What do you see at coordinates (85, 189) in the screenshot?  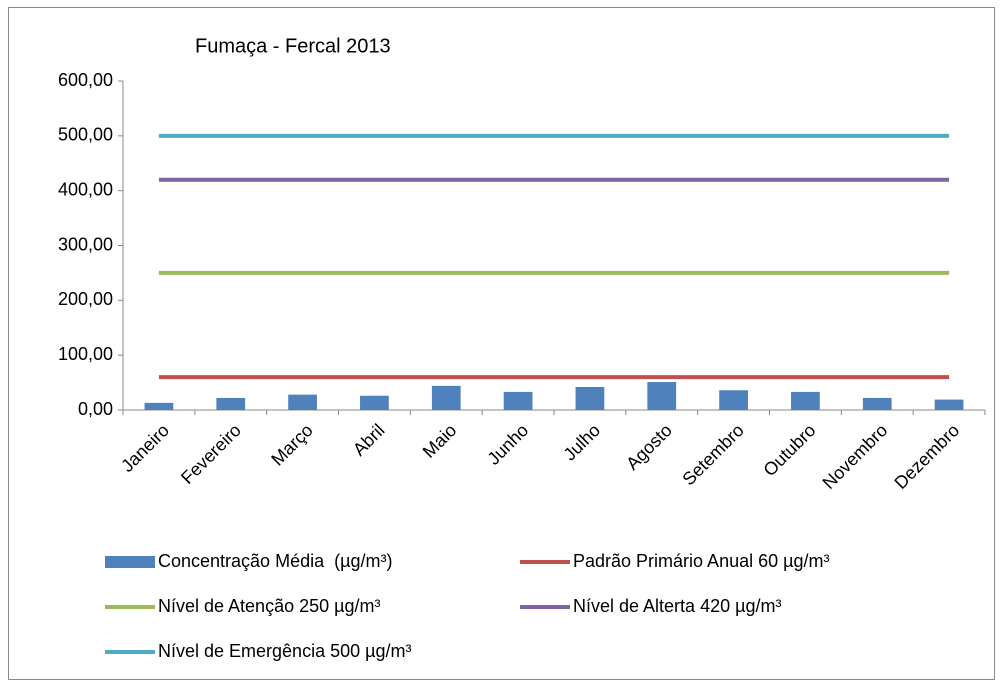 I see `y-tick-label: 400,00` at bounding box center [85, 189].